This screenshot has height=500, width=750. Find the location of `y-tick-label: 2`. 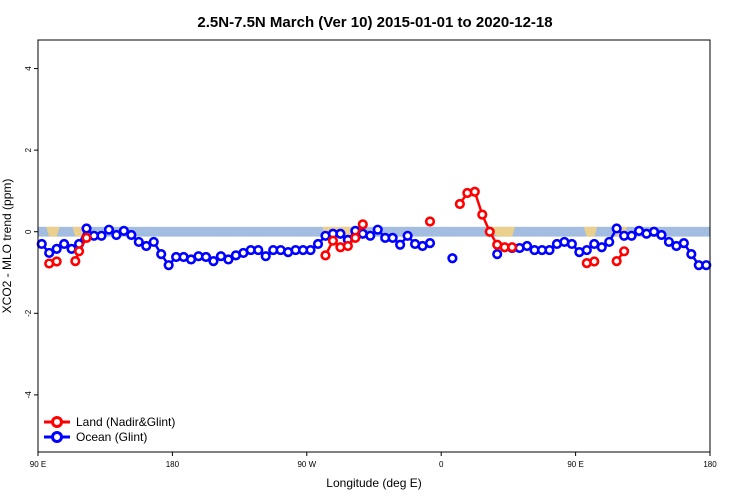

y-tick-label: 2 is located at coordinates (28, 149).